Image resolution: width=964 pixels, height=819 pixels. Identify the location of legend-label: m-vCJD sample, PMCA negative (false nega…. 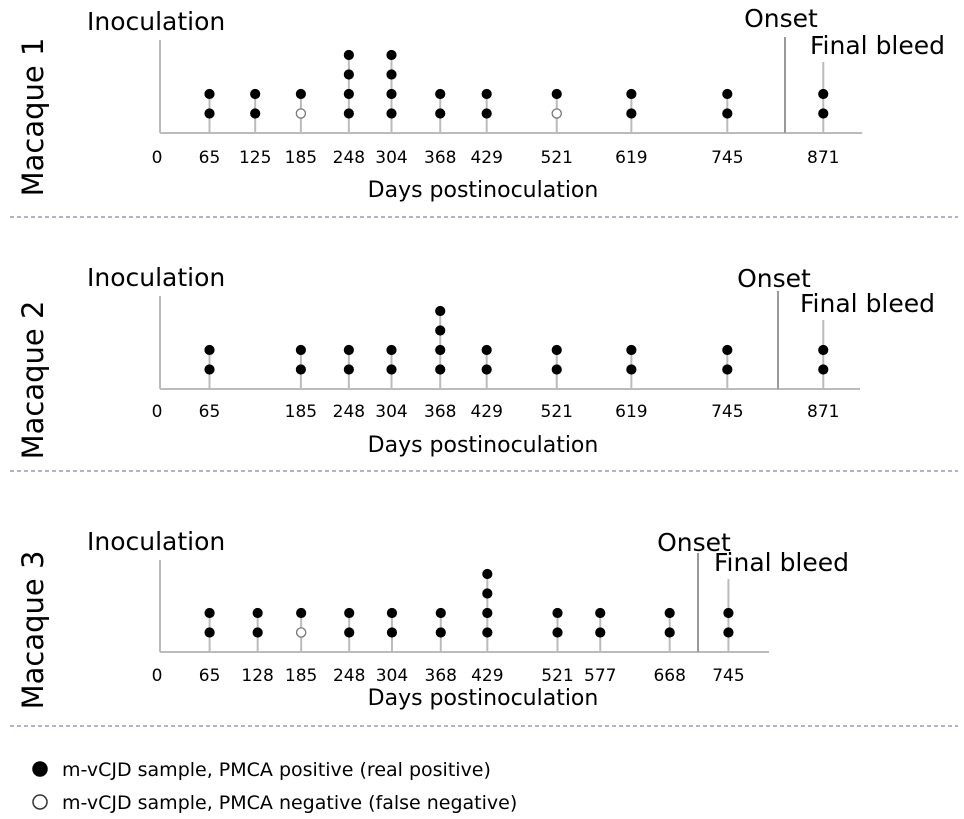
(289, 803).